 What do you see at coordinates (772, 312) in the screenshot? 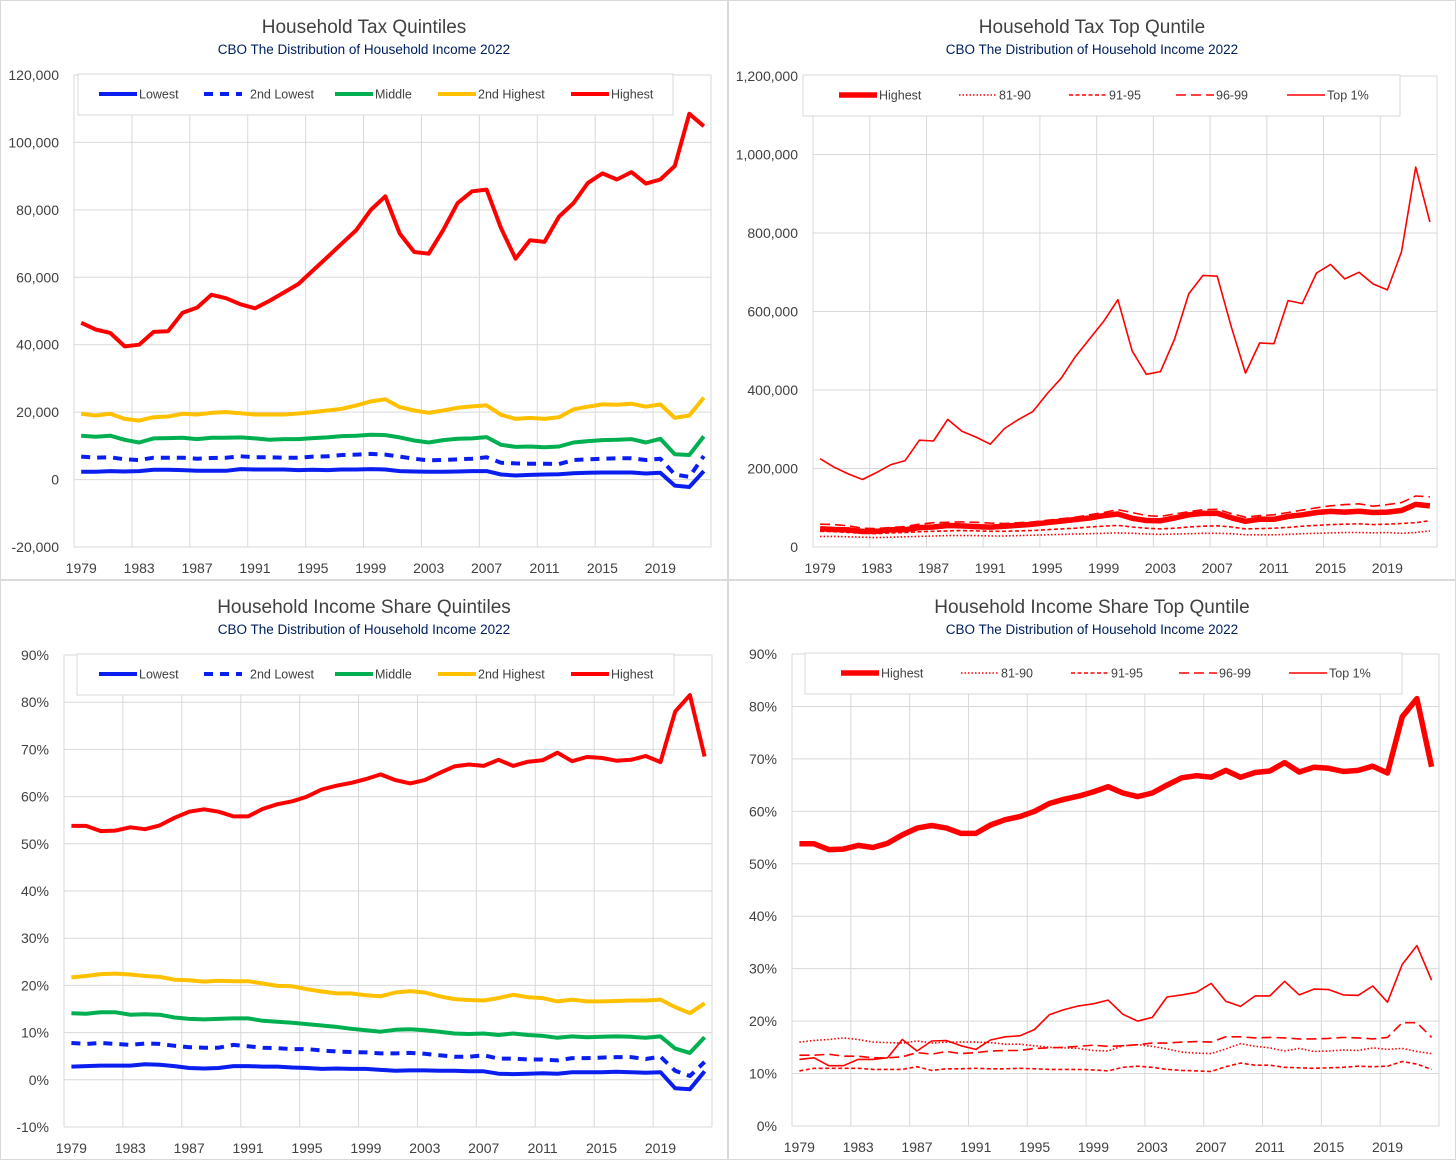
I see `y-tick-label: 600,000` at bounding box center [772, 312].